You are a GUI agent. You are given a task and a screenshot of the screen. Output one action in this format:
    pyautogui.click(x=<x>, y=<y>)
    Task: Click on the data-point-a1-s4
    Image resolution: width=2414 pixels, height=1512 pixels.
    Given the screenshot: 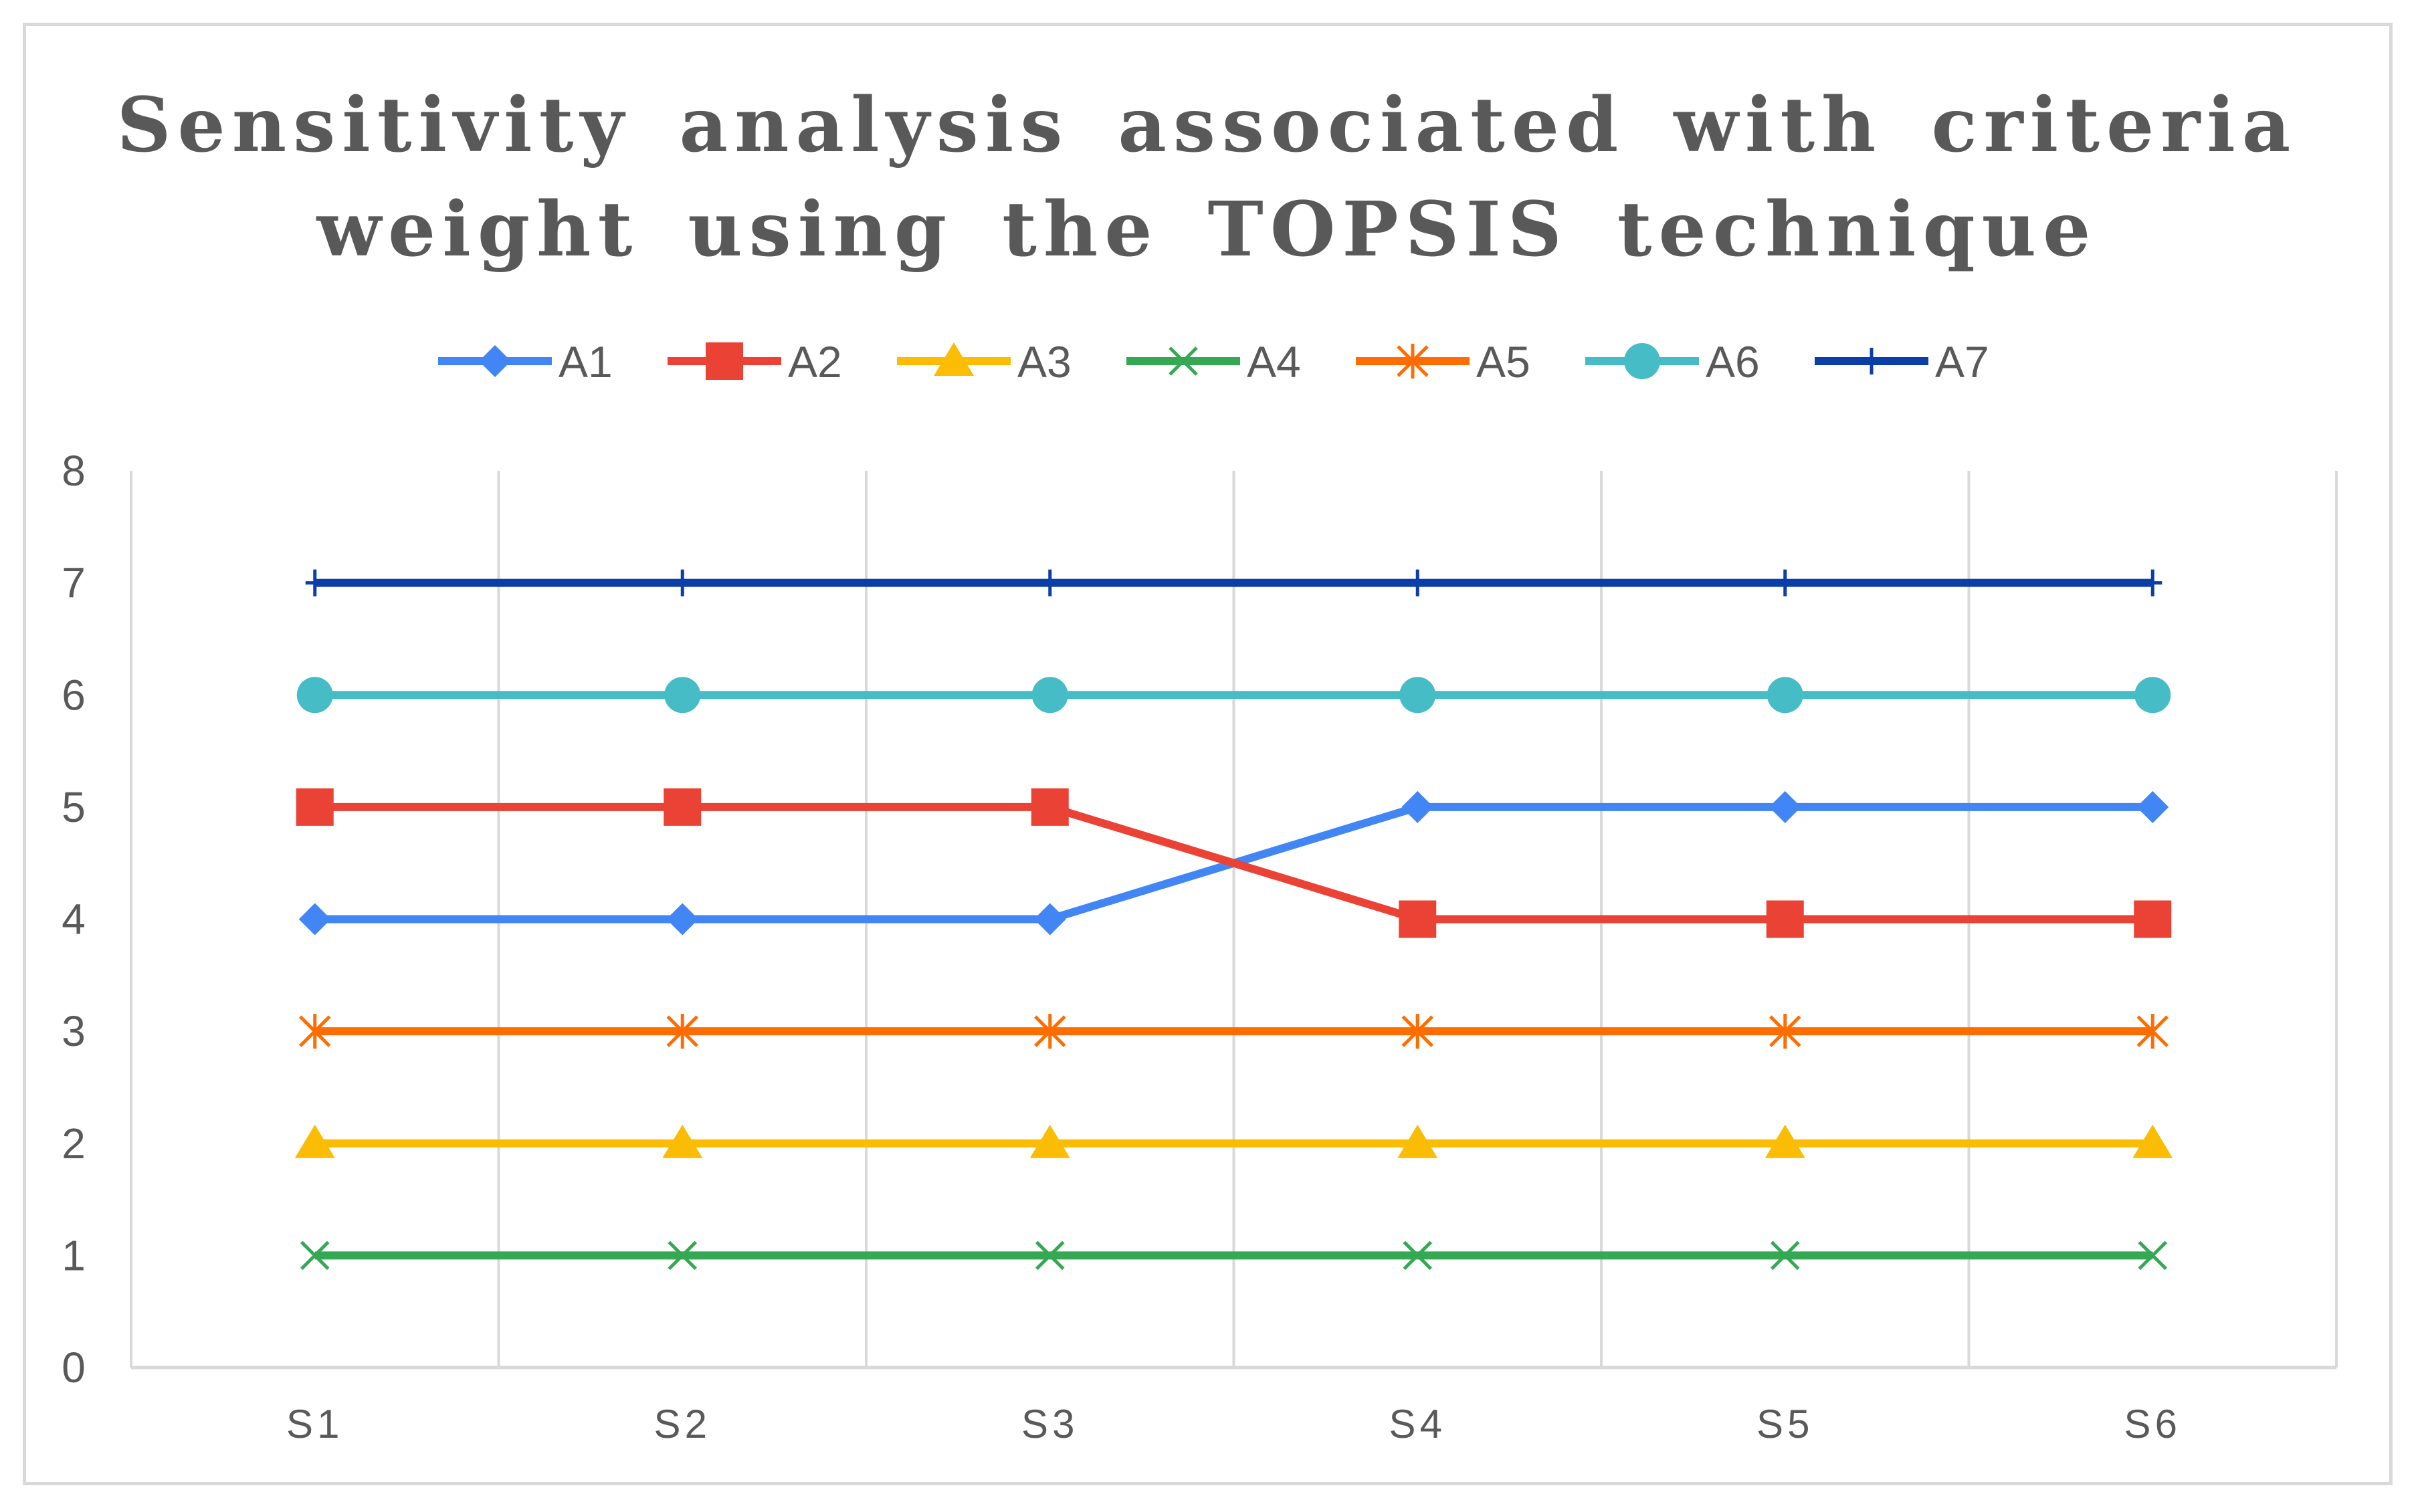 What is the action you would take?
    pyautogui.click(x=1418, y=806)
    